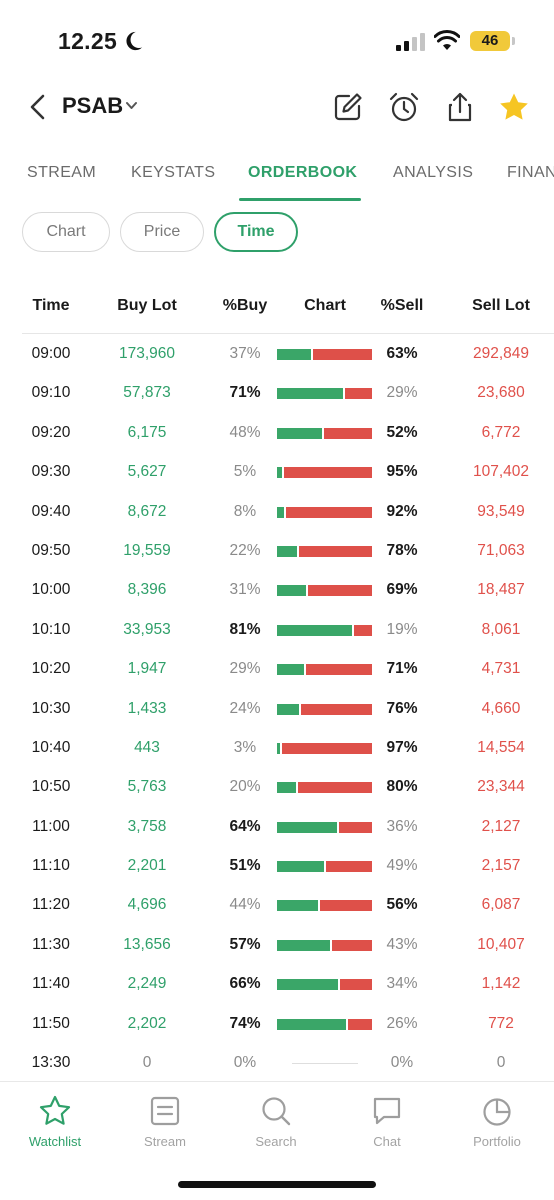 This screenshot has width=554, height=1200. Describe the element at coordinates (277, 40) in the screenshot. I see `status-bar: 12.25 46` at that location.